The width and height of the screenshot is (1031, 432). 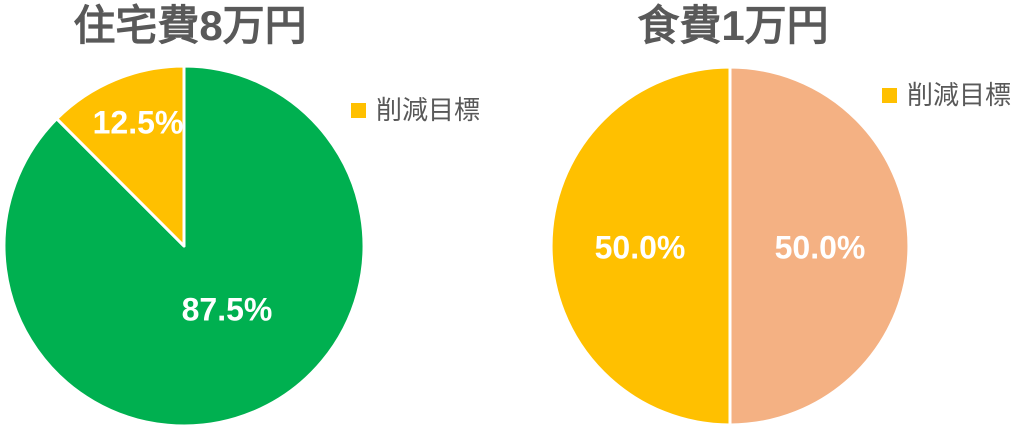 I want to click on chart-title-housing: 住宅費8万円, so click(x=190, y=25).